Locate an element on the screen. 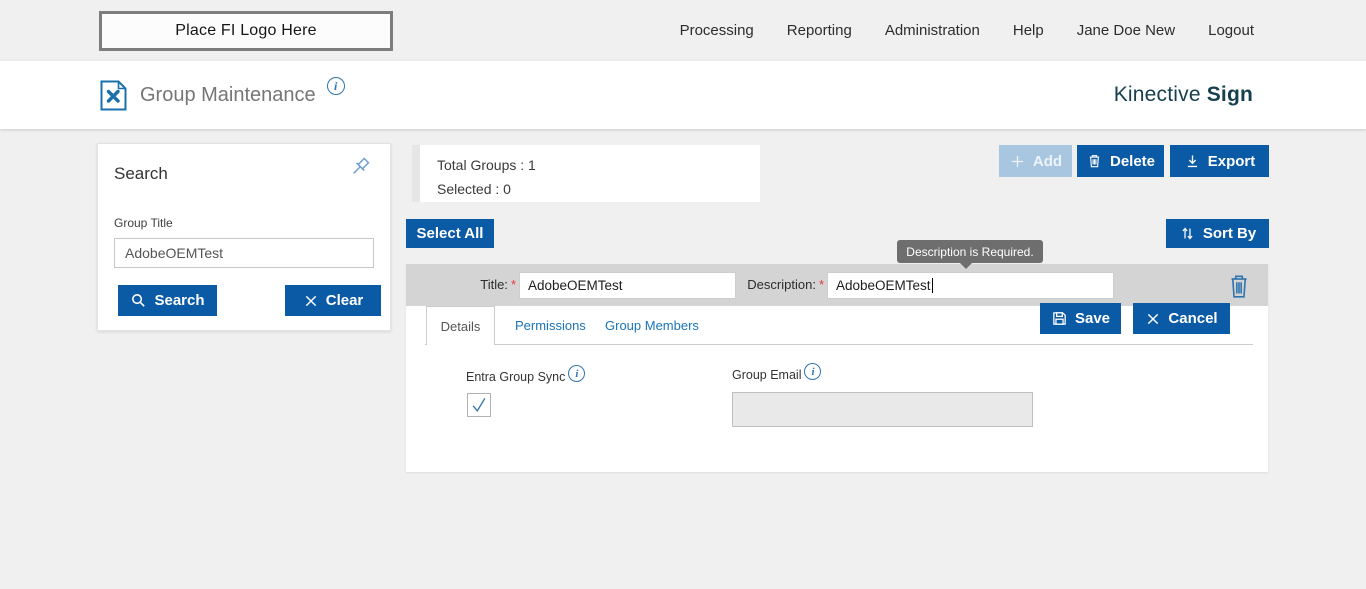 The height and width of the screenshot is (589, 1366). nav-item-help: Help is located at coordinates (1028, 30).